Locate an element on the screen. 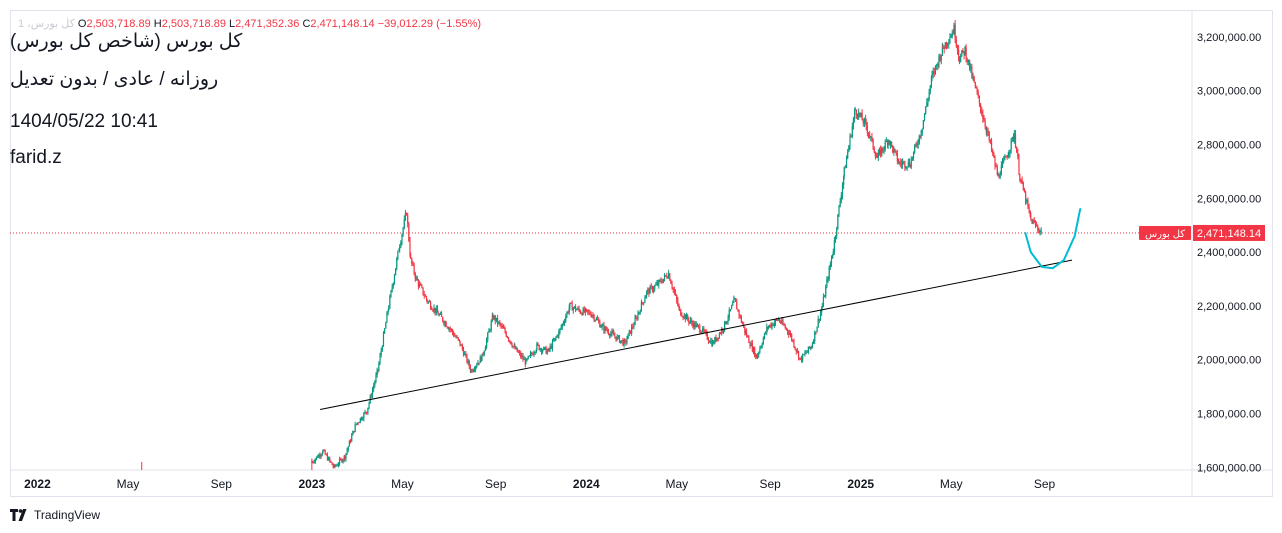 The image size is (1282, 533). projection-curve is located at coordinates (1053, 239).